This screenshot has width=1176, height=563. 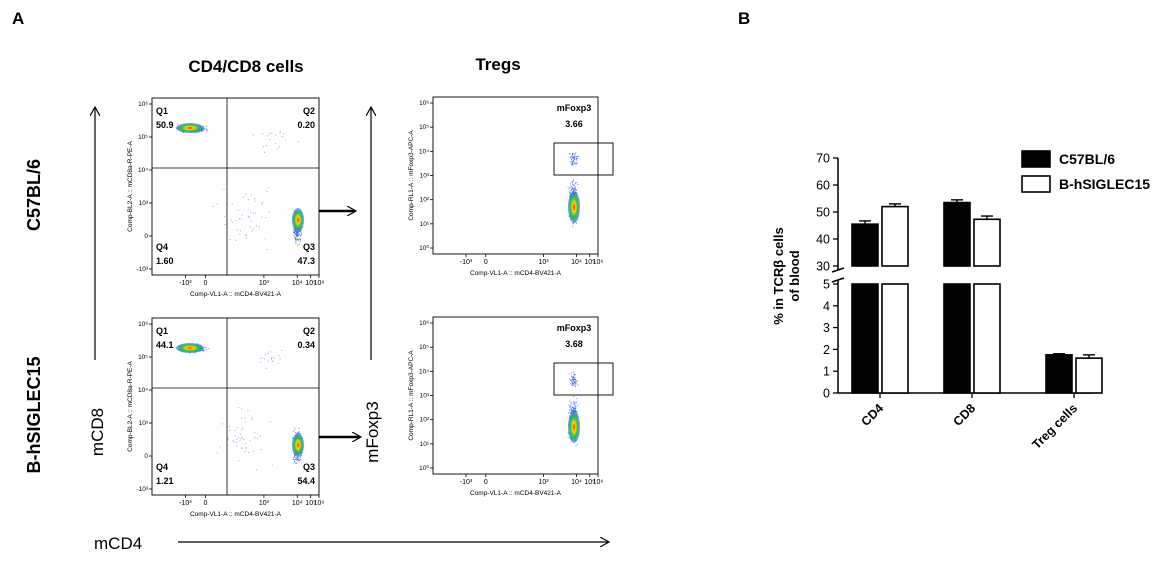 What do you see at coordinates (34, 414) in the screenshot?
I see `row-label-hsiglec15: B-hSIGLEC15` at bounding box center [34, 414].